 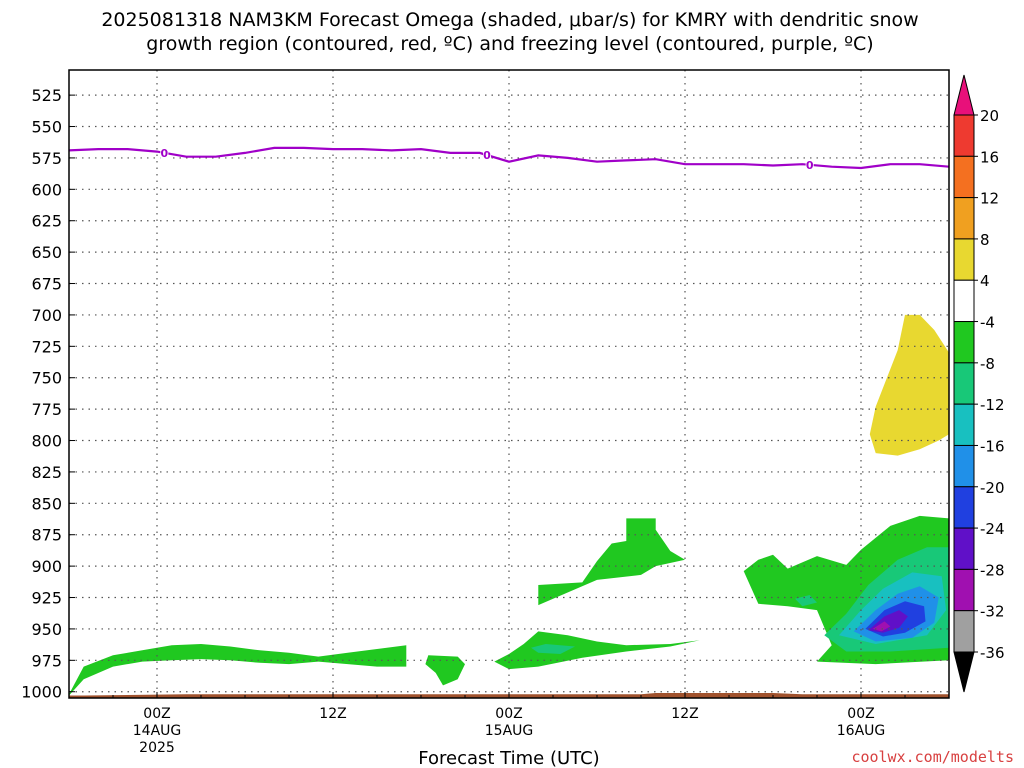 I want to click on colorbar-label: 20, so click(x=989, y=116).